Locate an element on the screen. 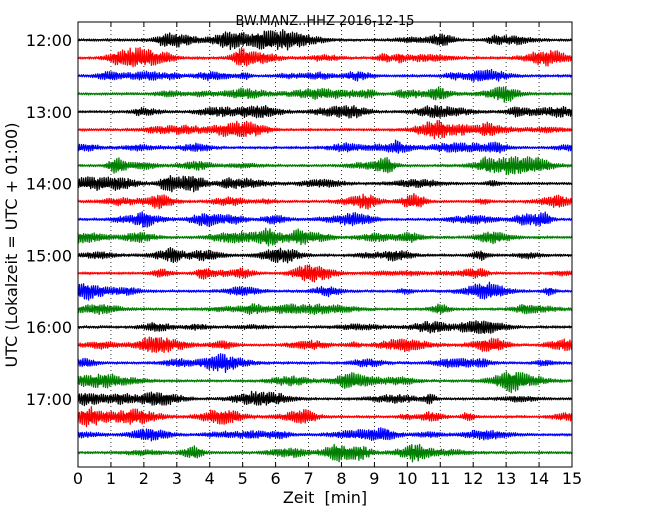 The image size is (650, 520). x-tick-label: 15 is located at coordinates (572, 478).